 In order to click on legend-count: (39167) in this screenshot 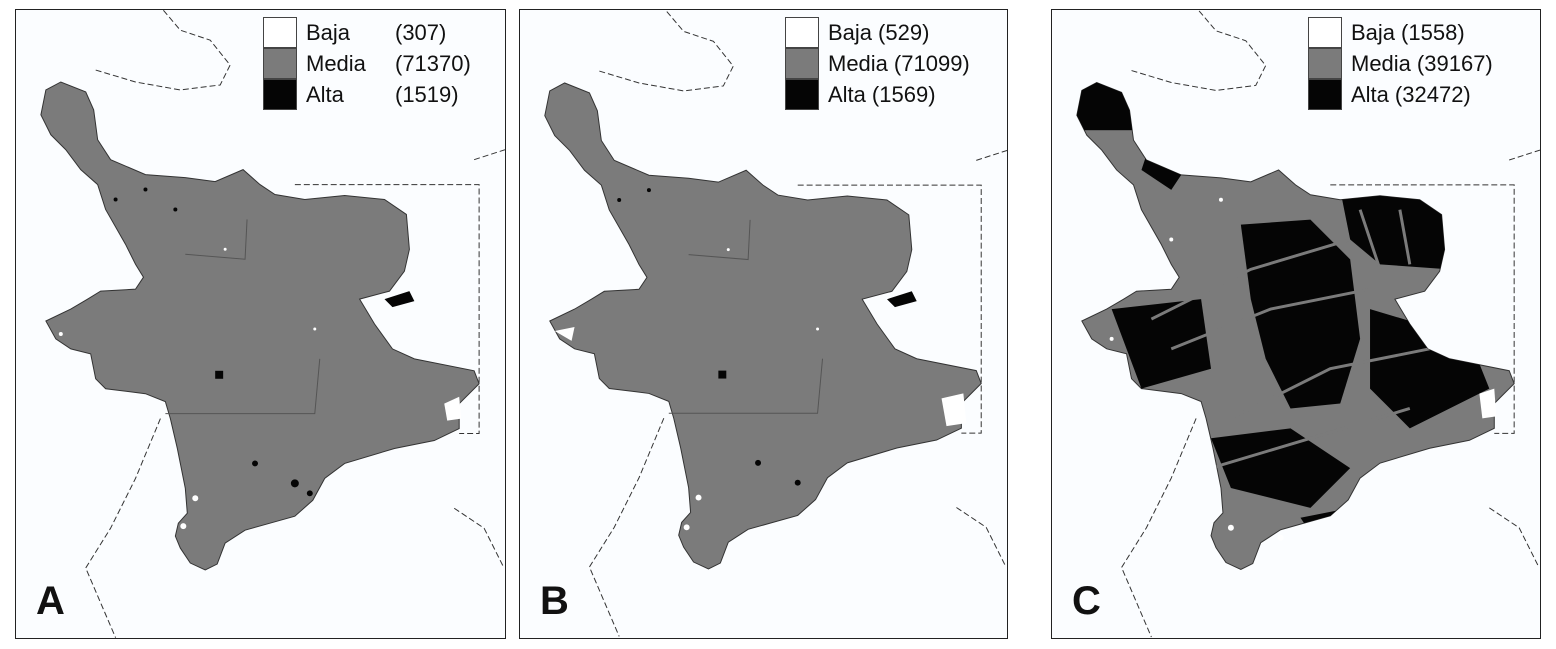, I will do `click(1454, 63)`.